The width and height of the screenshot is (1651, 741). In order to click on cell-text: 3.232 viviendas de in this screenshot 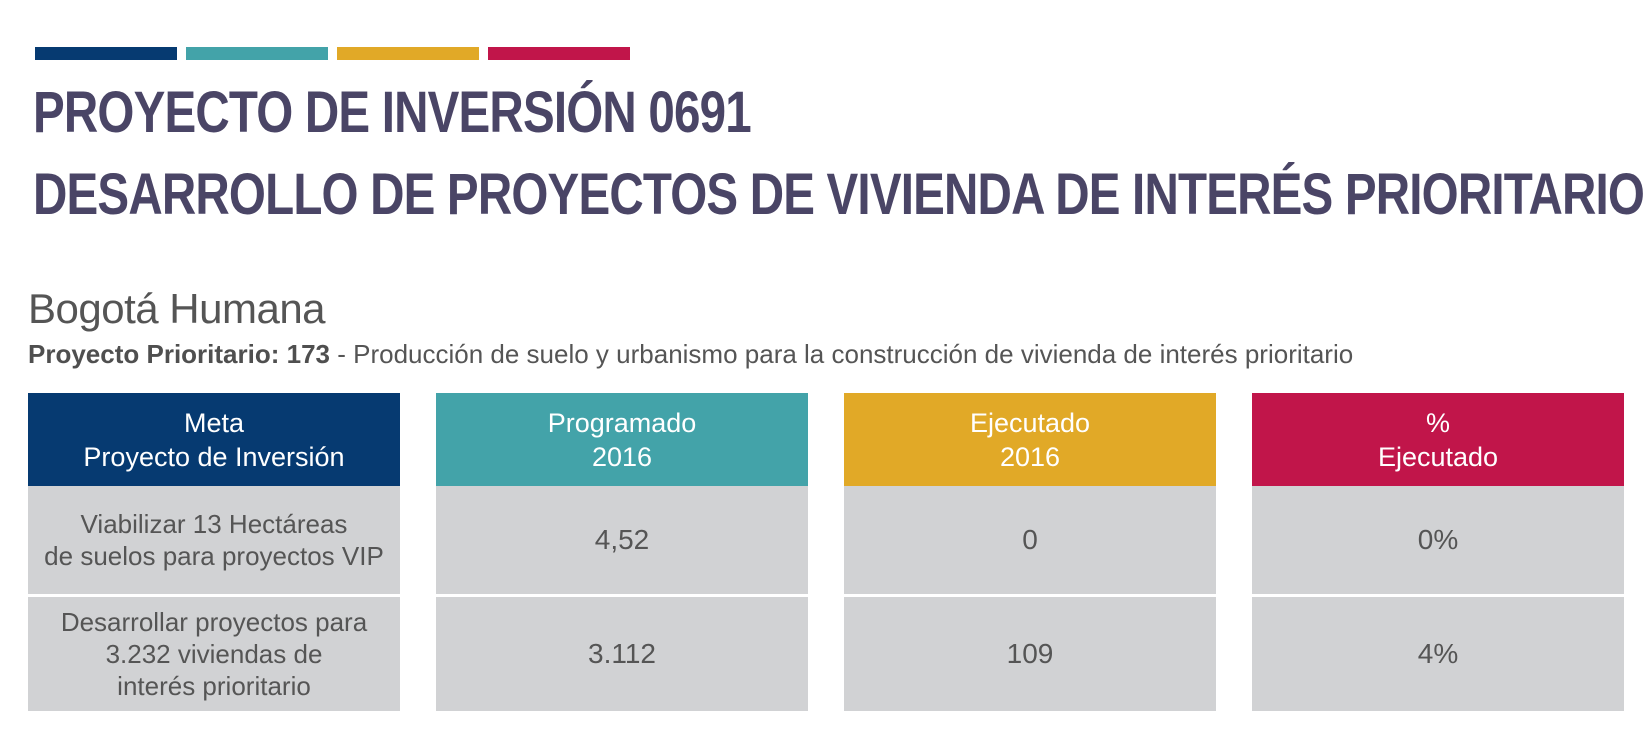, I will do `click(214, 654)`.